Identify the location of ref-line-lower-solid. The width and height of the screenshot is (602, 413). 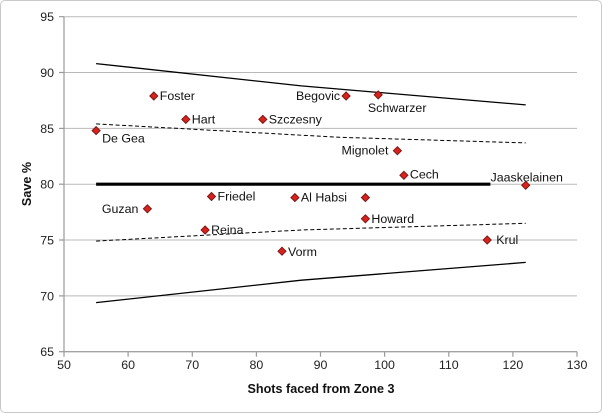
(311, 282).